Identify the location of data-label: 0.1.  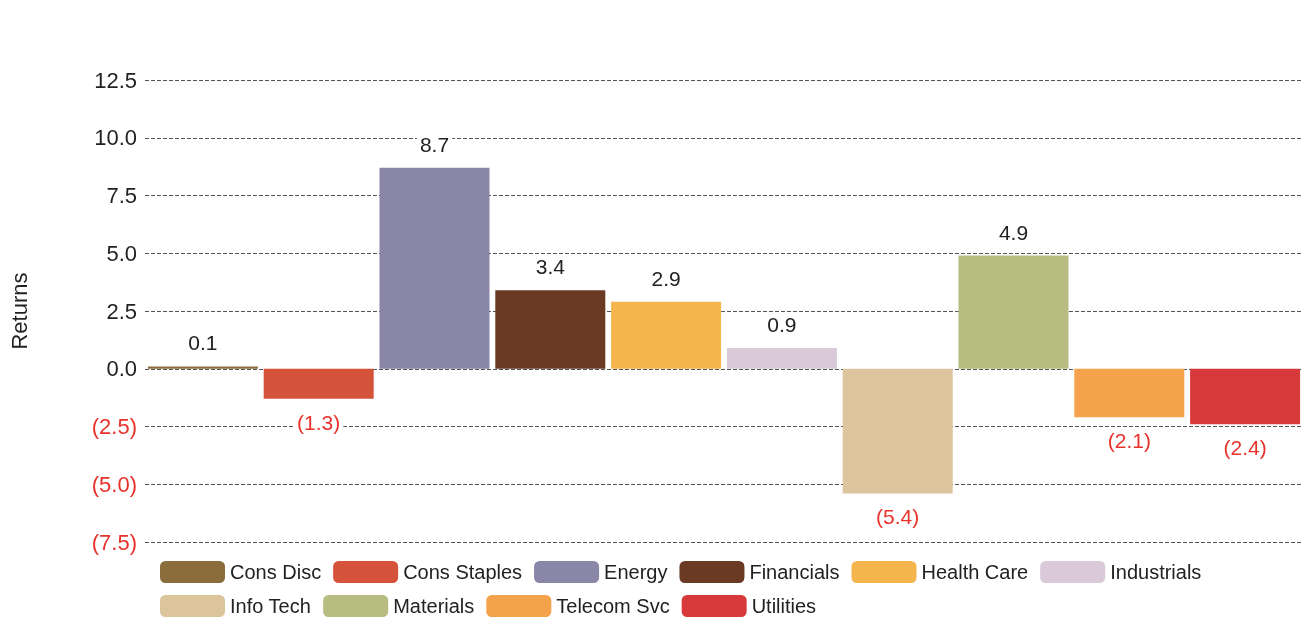
(203, 343).